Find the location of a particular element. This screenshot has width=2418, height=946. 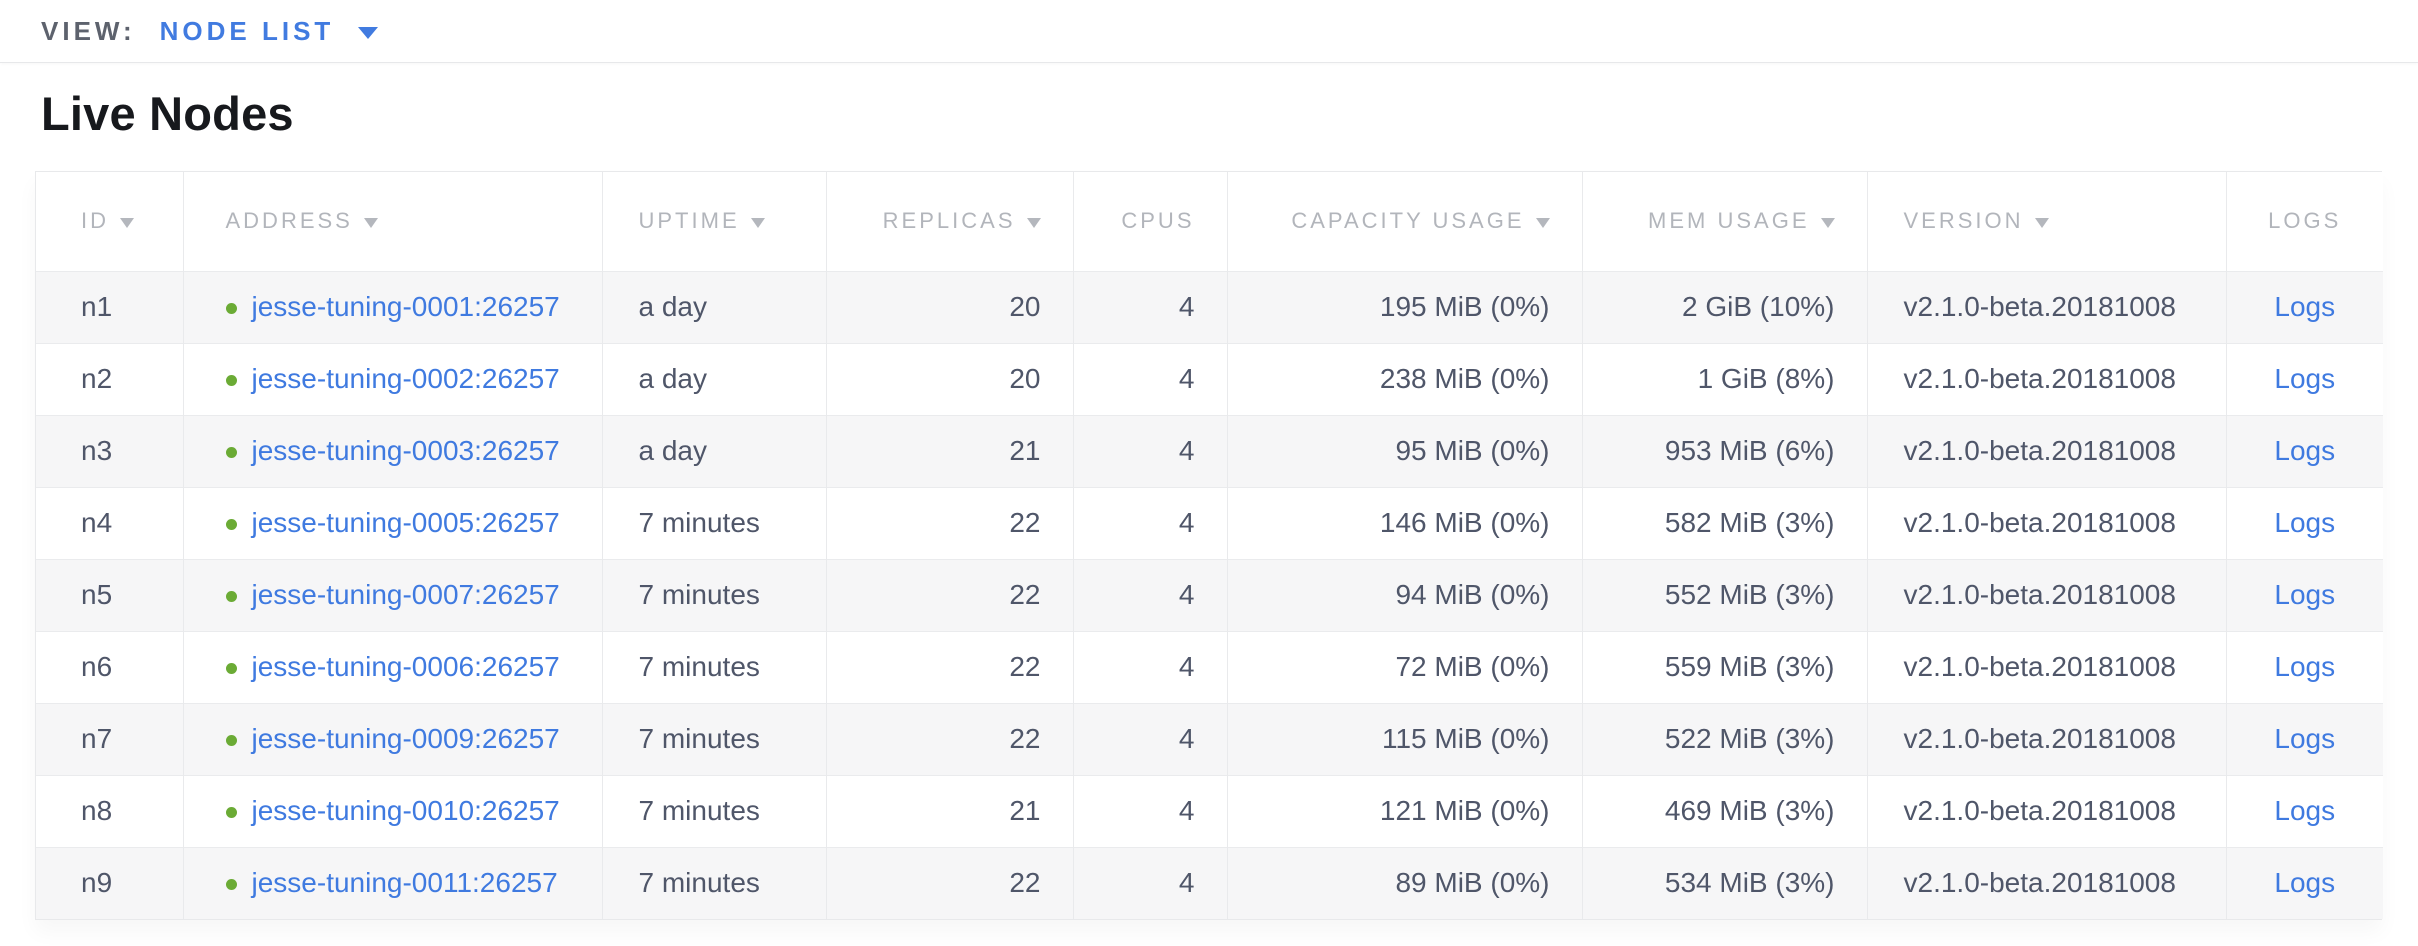

column-header-label: ID is located at coordinates (95, 221).